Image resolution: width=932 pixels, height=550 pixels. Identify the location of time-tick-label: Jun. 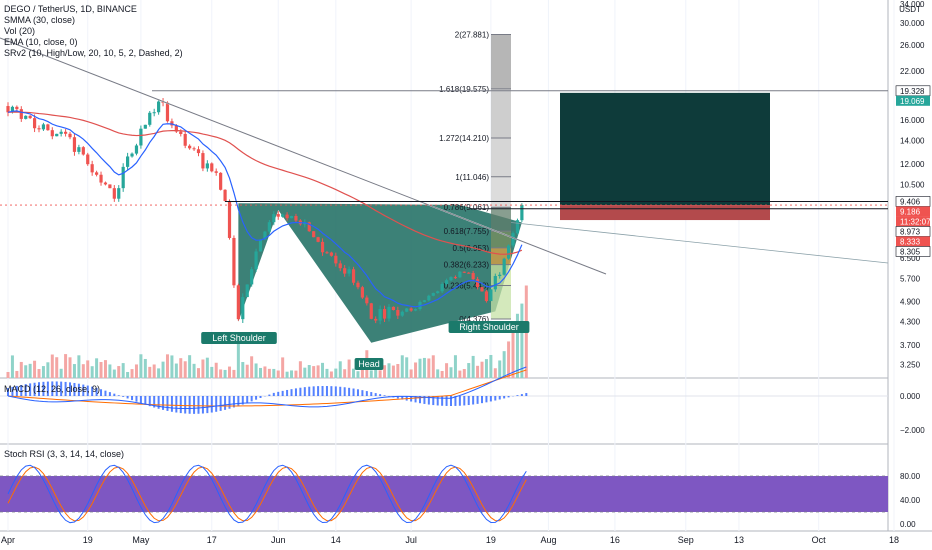
(278, 540).